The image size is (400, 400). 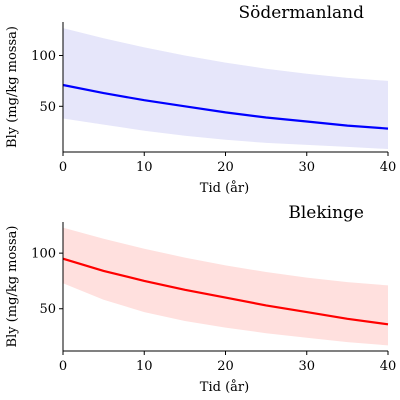 What do you see at coordinates (301, 13) in the screenshot?
I see `chart-title: Södermanland` at bounding box center [301, 13].